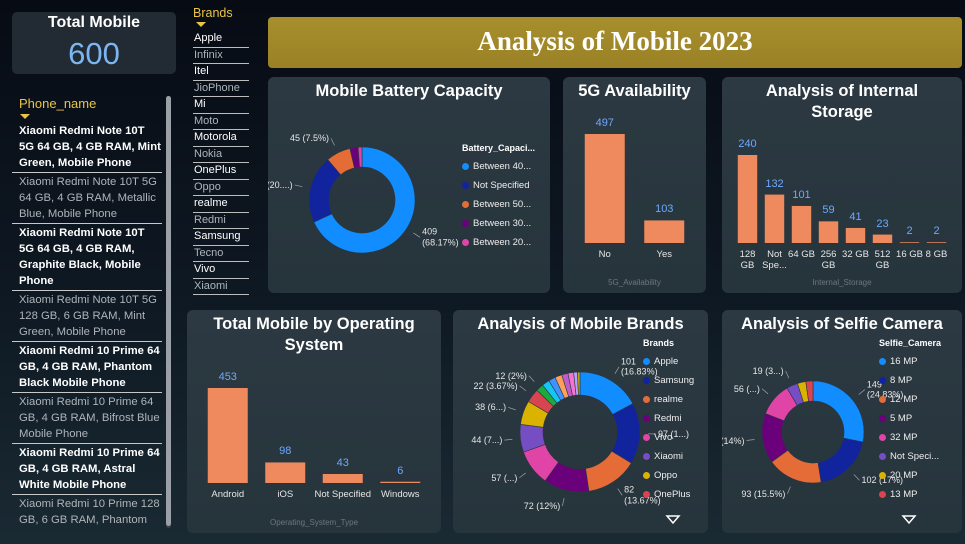 Image resolution: width=965 pixels, height=544 pixels. What do you see at coordinates (221, 270) in the screenshot?
I see `slicer-item: Vivo` at bounding box center [221, 270].